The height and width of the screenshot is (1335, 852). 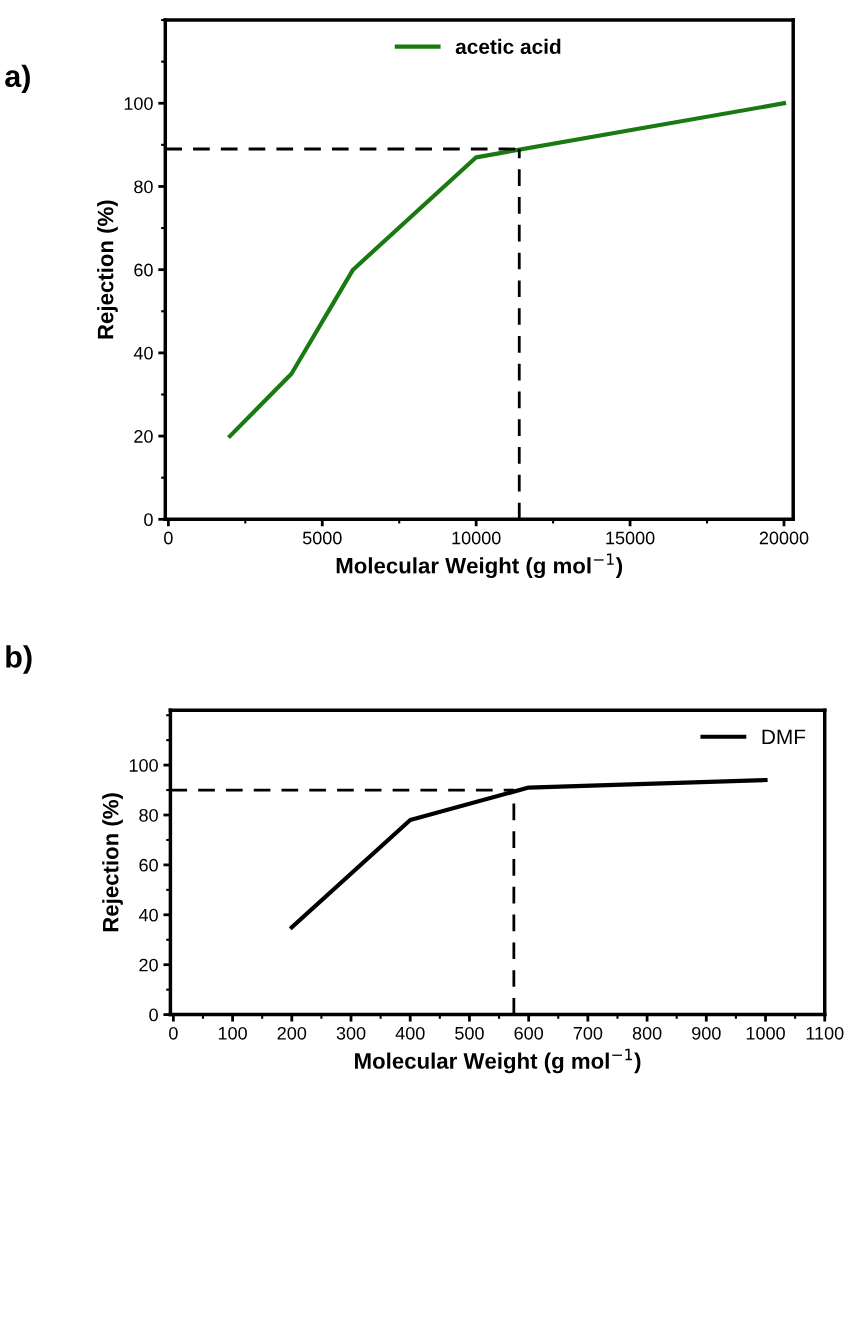 What do you see at coordinates (706, 1033) in the screenshot?
I see `x-tick-label: 900` at bounding box center [706, 1033].